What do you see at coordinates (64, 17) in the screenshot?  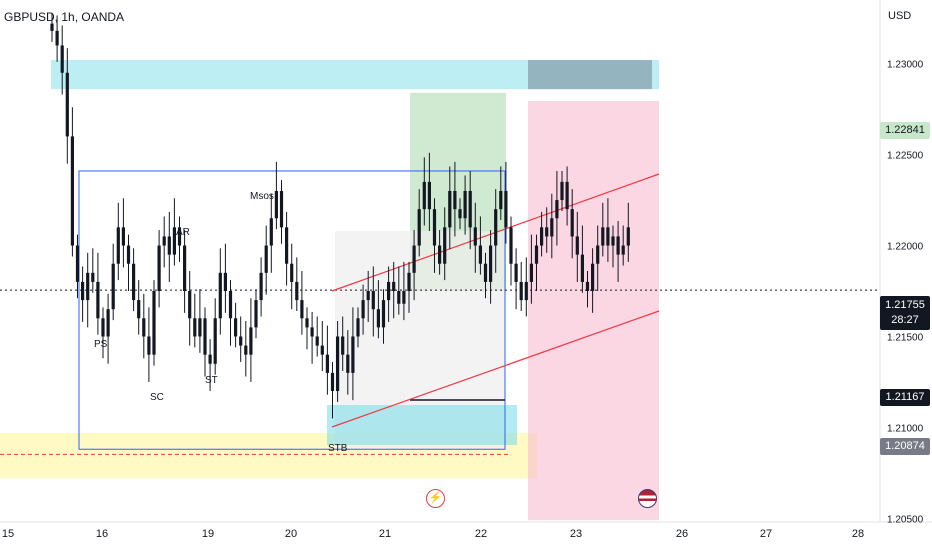 I see `symbol-title: GBPUSD, 1h, OANDA` at bounding box center [64, 17].